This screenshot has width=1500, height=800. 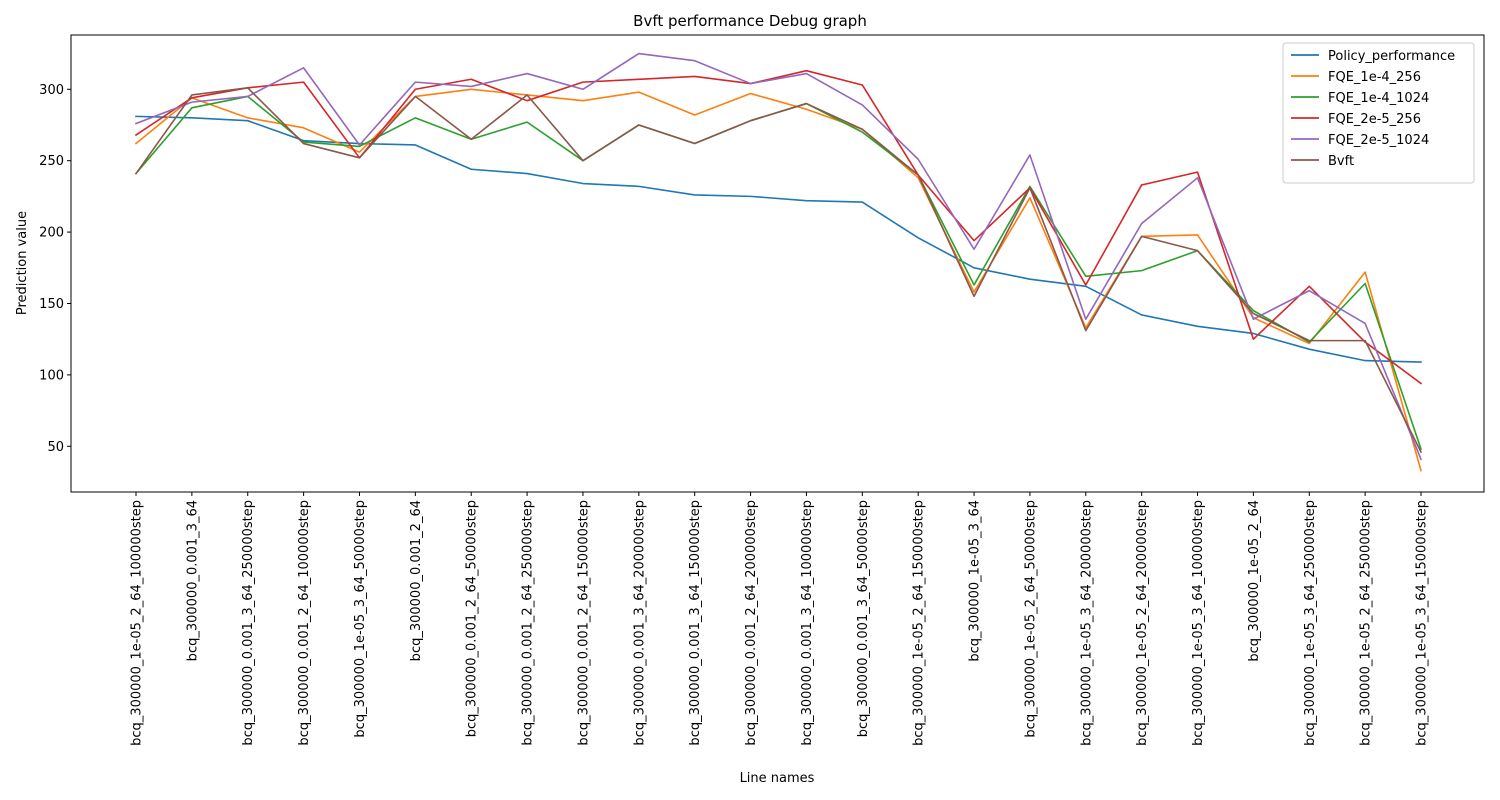 I want to click on x-tick-label: bcq_300000_1e-05_3_64, so click(x=975, y=581).